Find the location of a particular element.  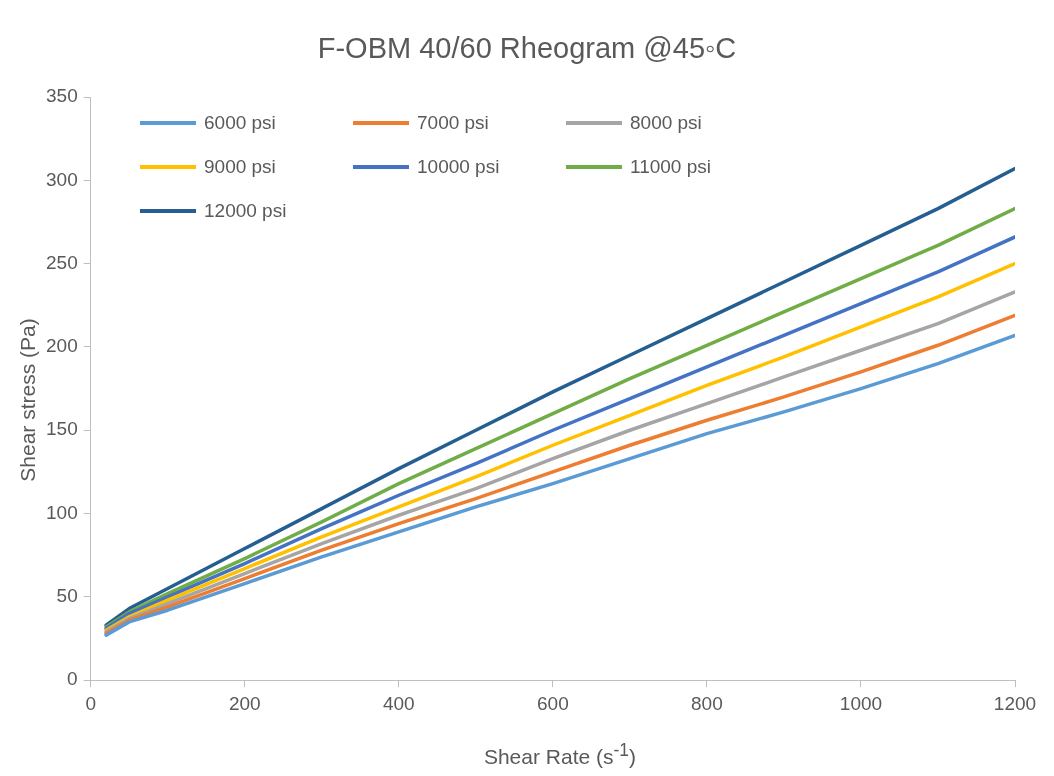

x-tick-label: 600 is located at coordinates (553, 703).